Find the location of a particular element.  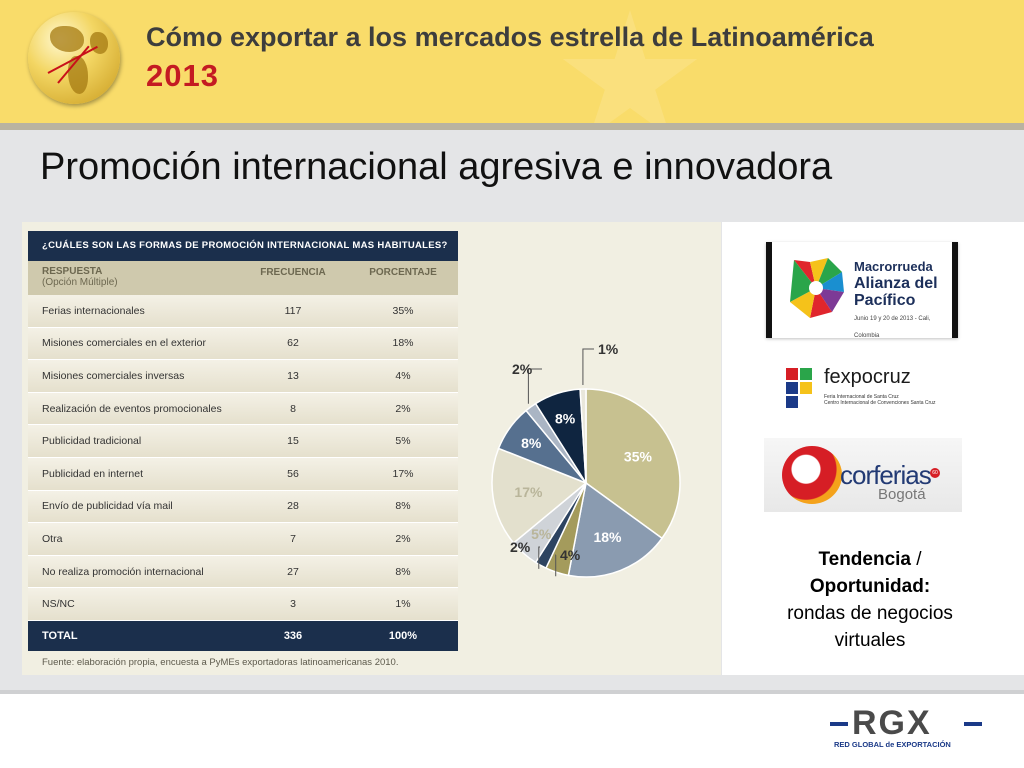

row-label: Publicidad tradicional is located at coordinates (92, 441).